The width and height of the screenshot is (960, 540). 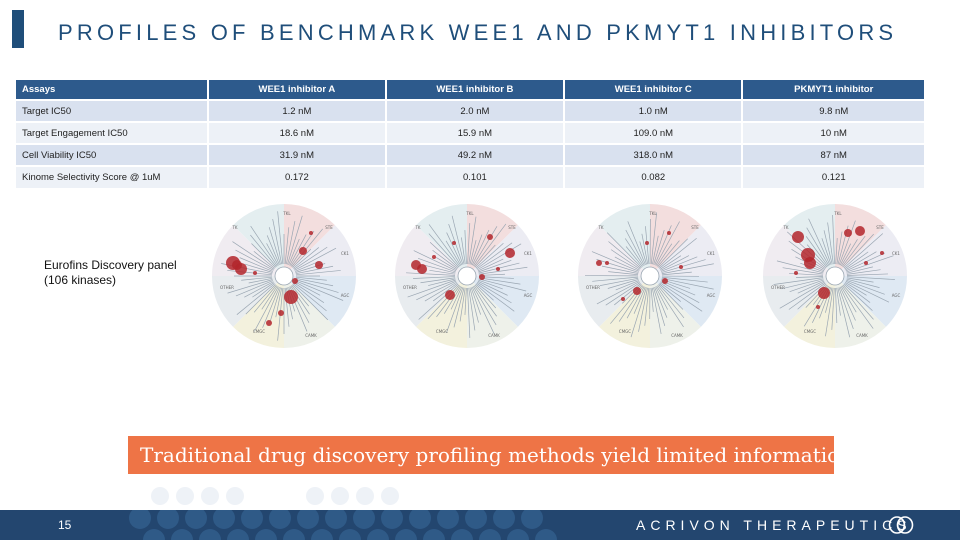 What do you see at coordinates (834, 154) in the screenshot?
I see `table-cell: 87 nM` at bounding box center [834, 154].